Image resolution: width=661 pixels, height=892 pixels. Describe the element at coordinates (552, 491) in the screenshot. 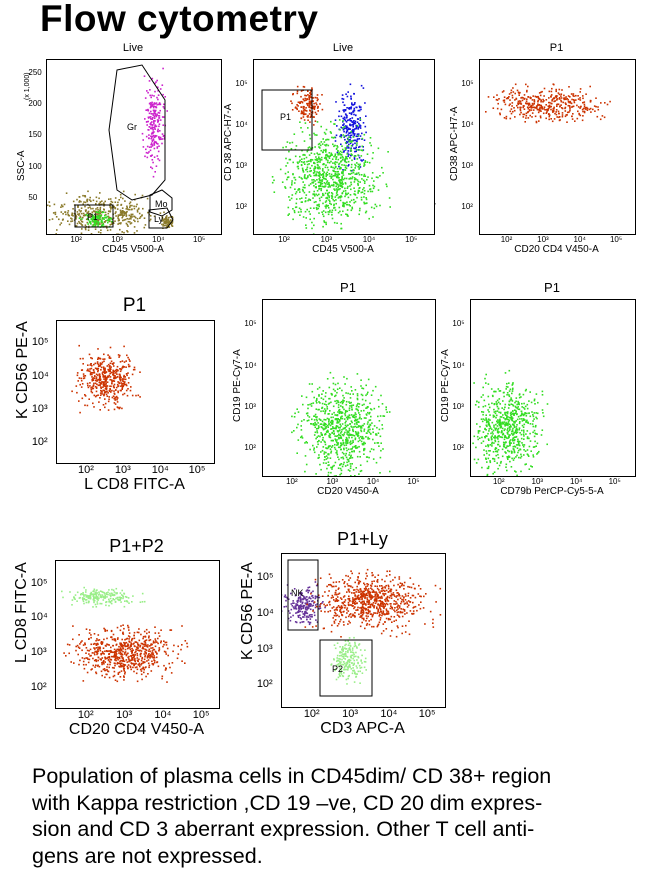

I see `x-axis-label: CD79b PerCP-Cy5-5-A` at that location.